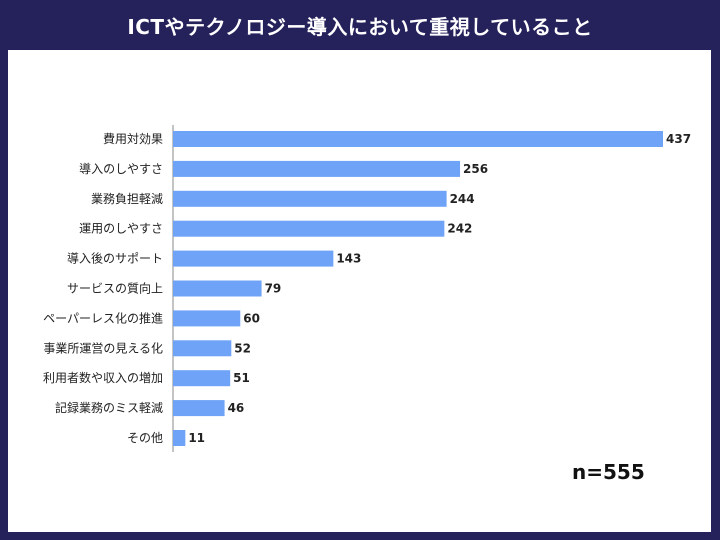 This screenshot has width=720, height=540. Describe the element at coordinates (459, 229) in the screenshot. I see `value-label-3: 242` at that location.